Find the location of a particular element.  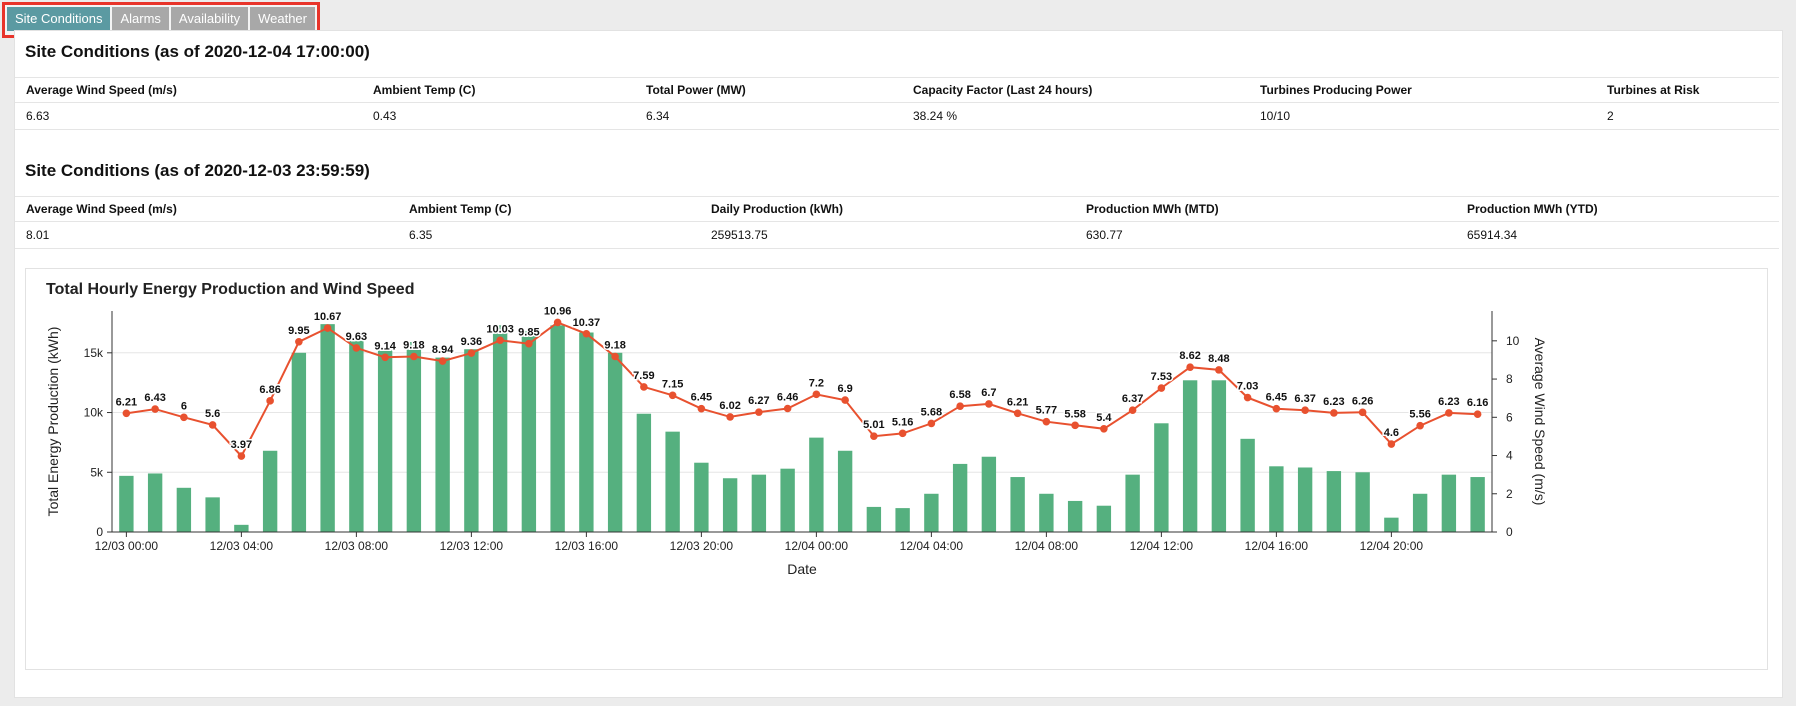

y-left-tick-label: 0 is located at coordinates (99, 532).